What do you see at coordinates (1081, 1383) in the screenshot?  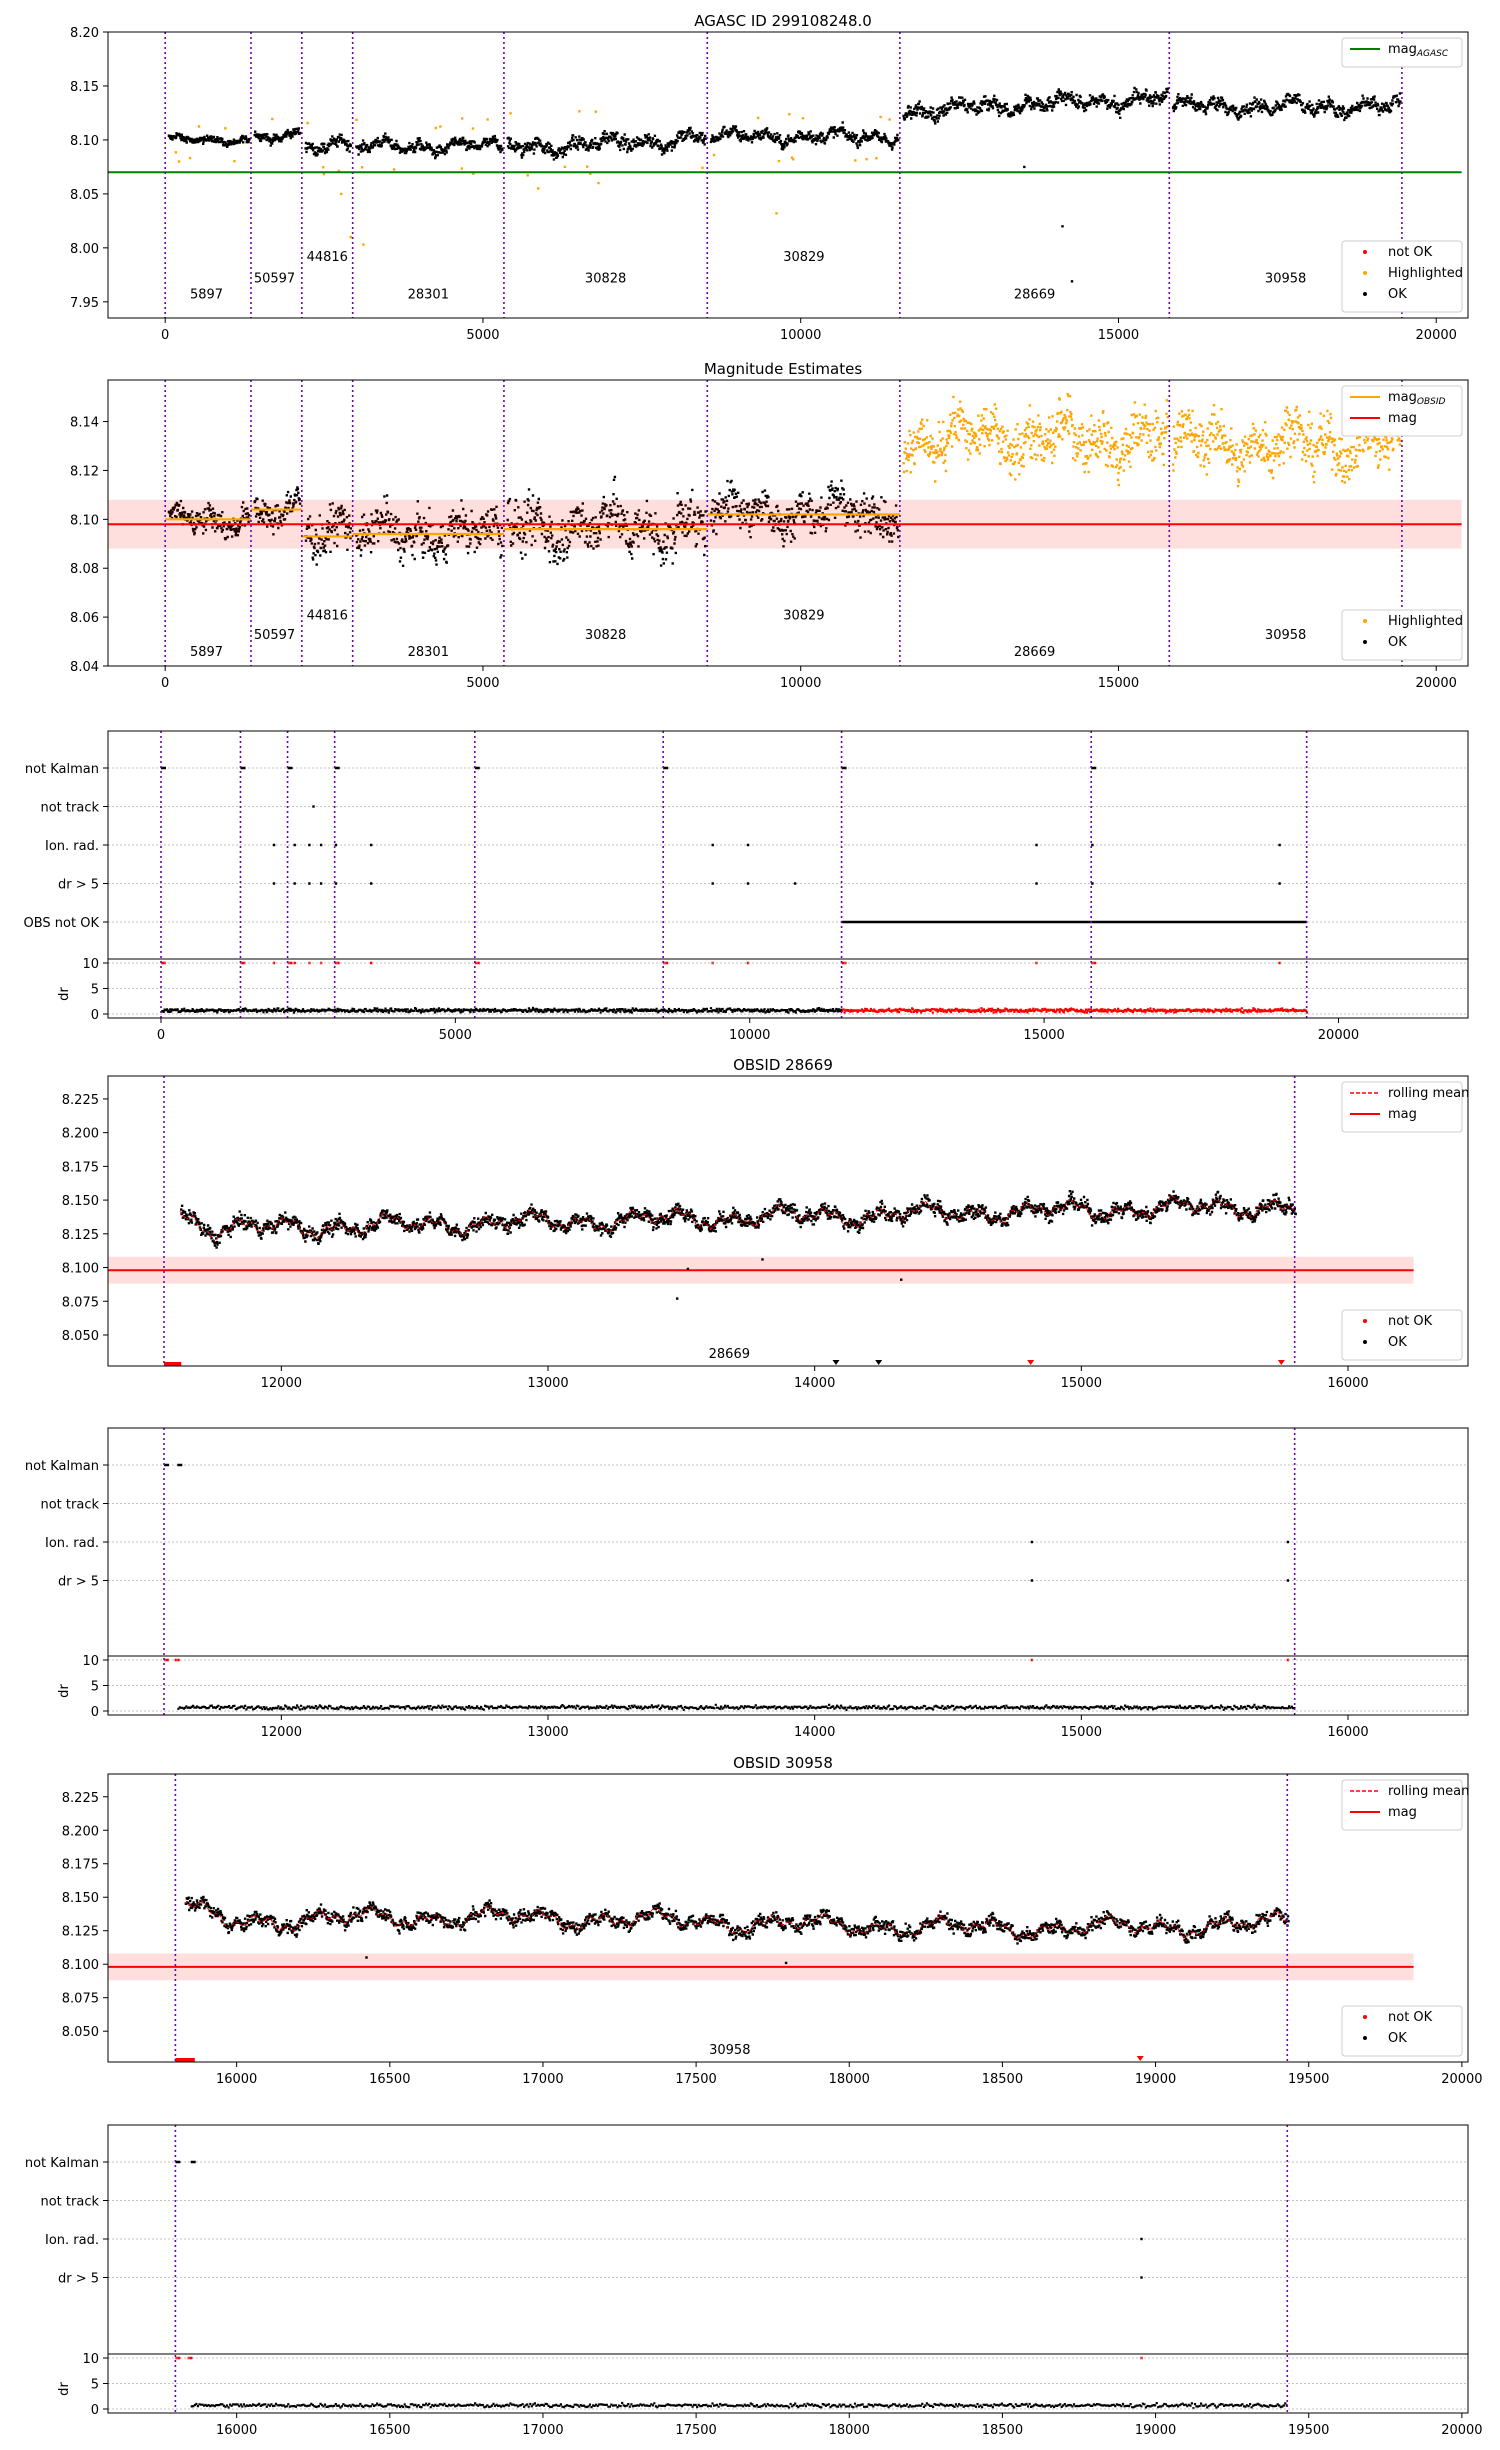 I see `x-tick-label: 15000` at bounding box center [1081, 1383].